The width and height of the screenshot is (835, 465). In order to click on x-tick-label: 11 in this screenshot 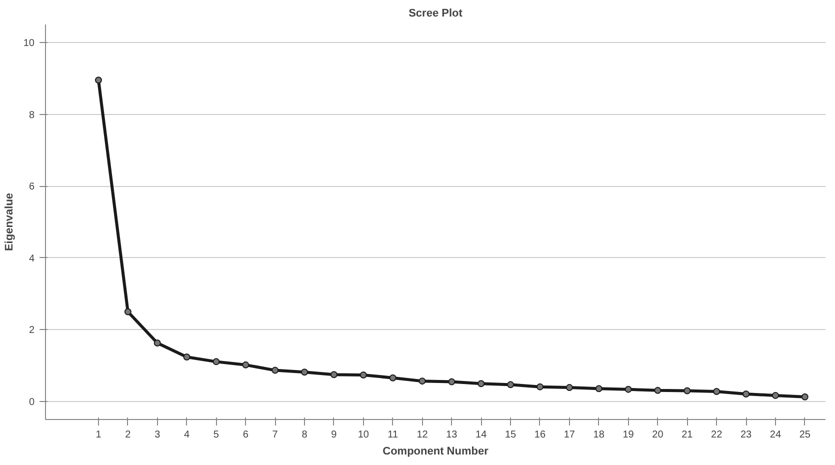, I will do `click(393, 435)`.